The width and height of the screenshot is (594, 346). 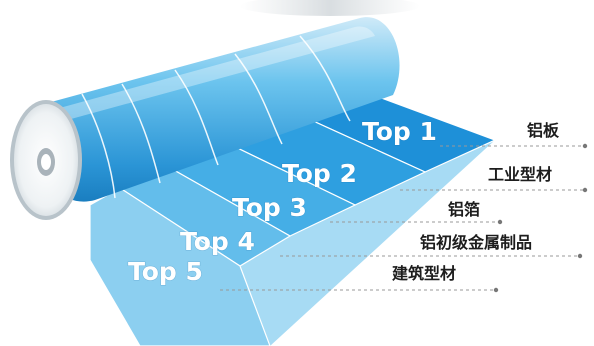 What do you see at coordinates (330, 8) in the screenshot?
I see `top-shadow` at bounding box center [330, 8].